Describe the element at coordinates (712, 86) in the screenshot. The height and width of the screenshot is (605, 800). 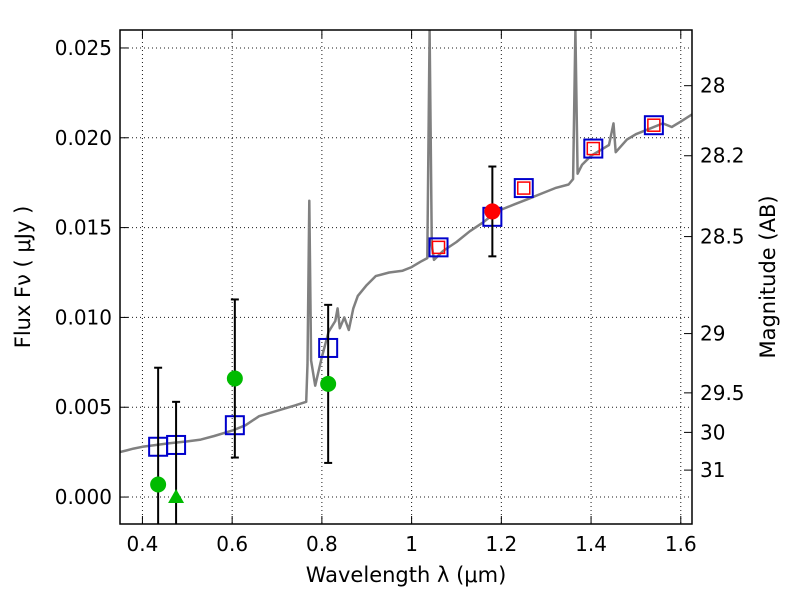
I see `right-tick-label: 28` at that location.